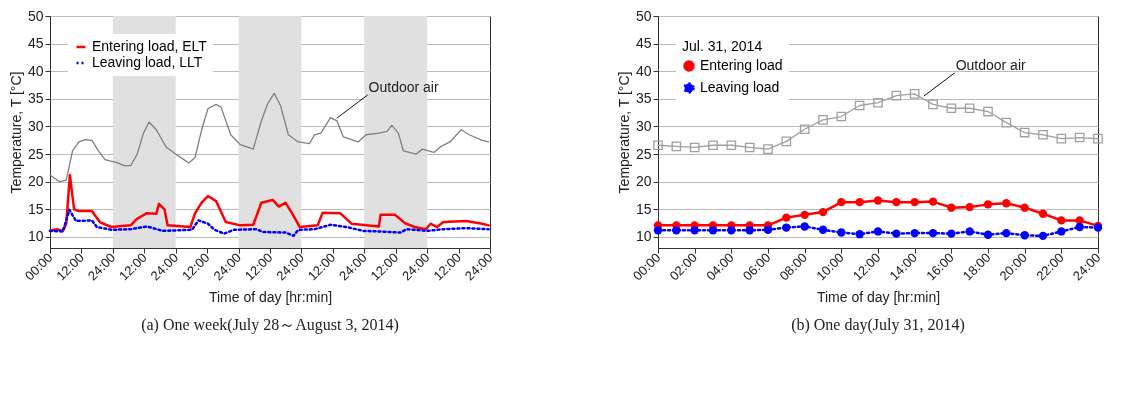 Image resolution: width=1143 pixels, height=394 pixels. I want to click on text: (a) One week(July 28～August 3, 2014), so click(270, 324).